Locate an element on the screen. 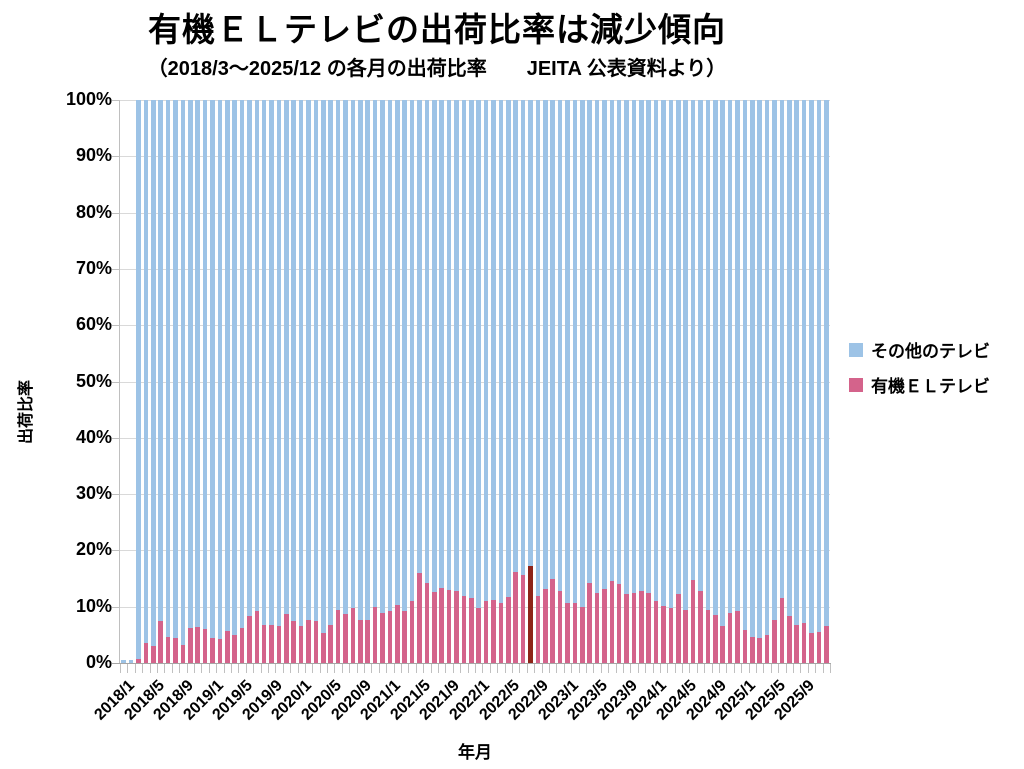 The width and height of the screenshot is (1024, 769). bar-2019/6 is located at coordinates (249, 381).